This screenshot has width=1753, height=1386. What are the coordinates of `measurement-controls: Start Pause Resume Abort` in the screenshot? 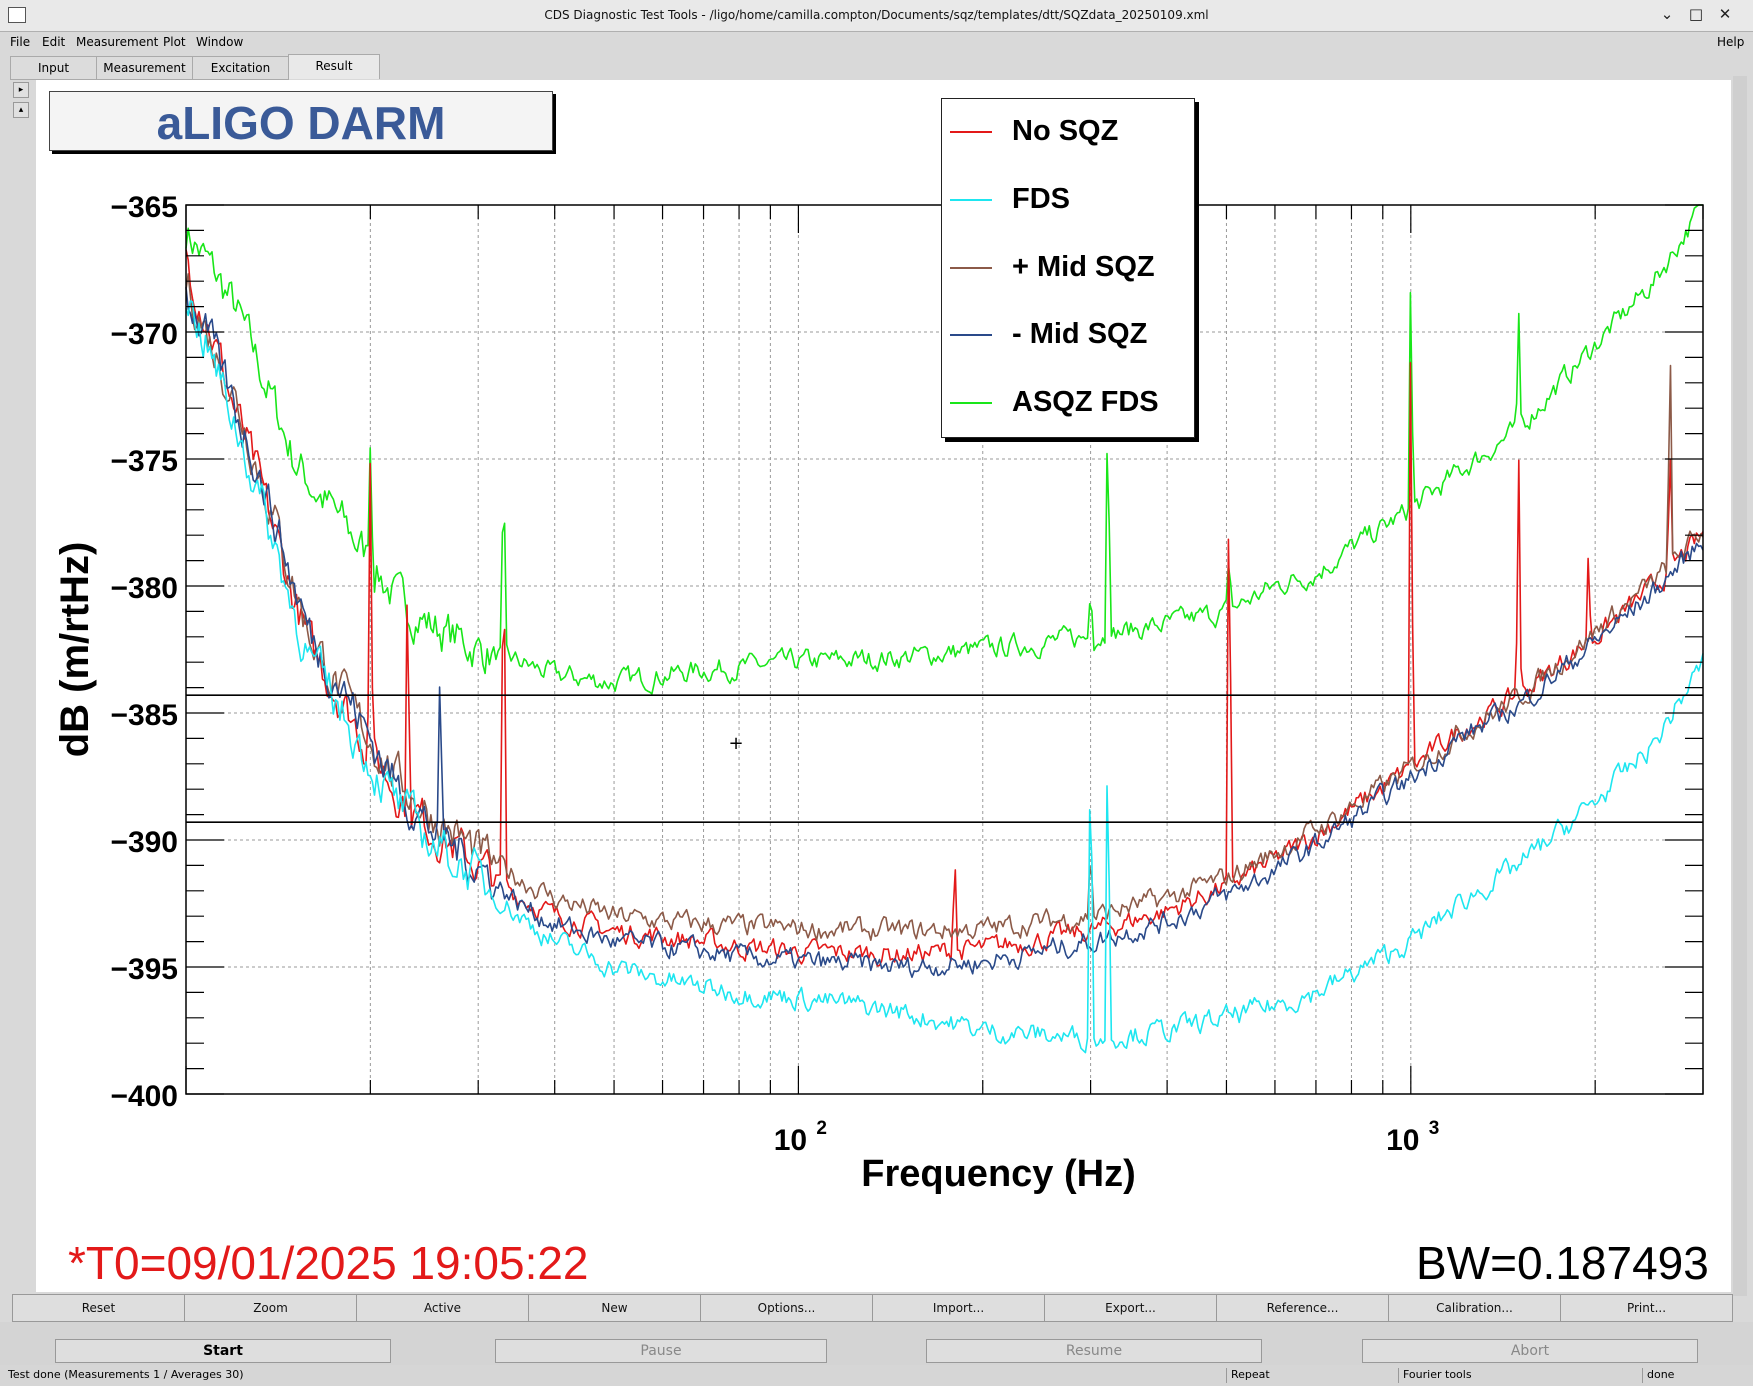 It's located at (876, 1345).